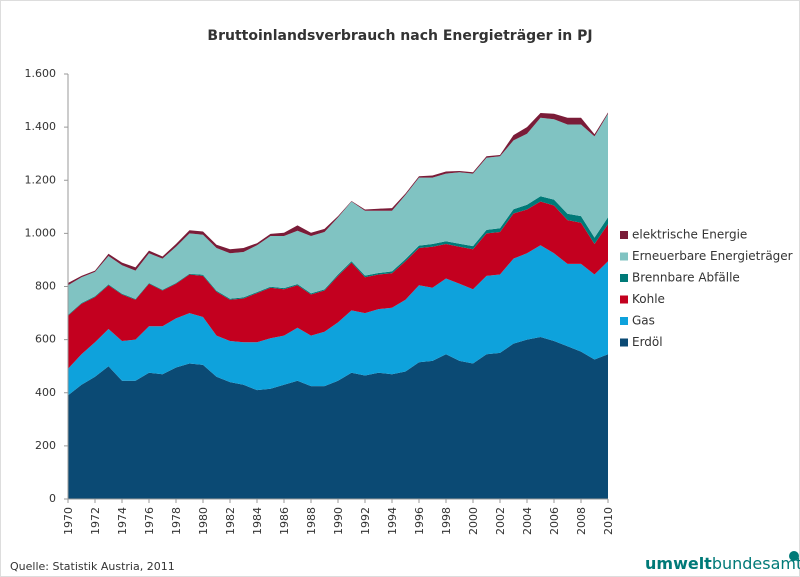 Image resolution: width=800 pixels, height=577 pixels. What do you see at coordinates (45, 445) in the screenshot?
I see `y-tick-label: 200` at bounding box center [45, 445].